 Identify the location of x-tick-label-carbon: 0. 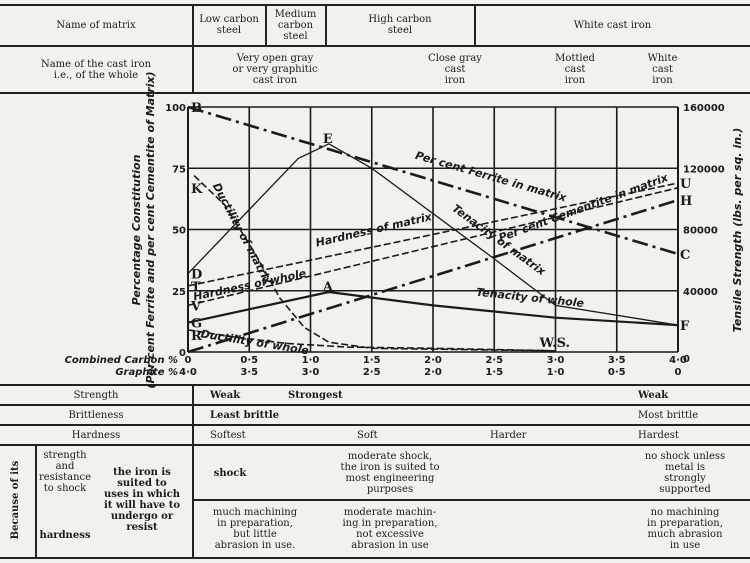
(188, 360).